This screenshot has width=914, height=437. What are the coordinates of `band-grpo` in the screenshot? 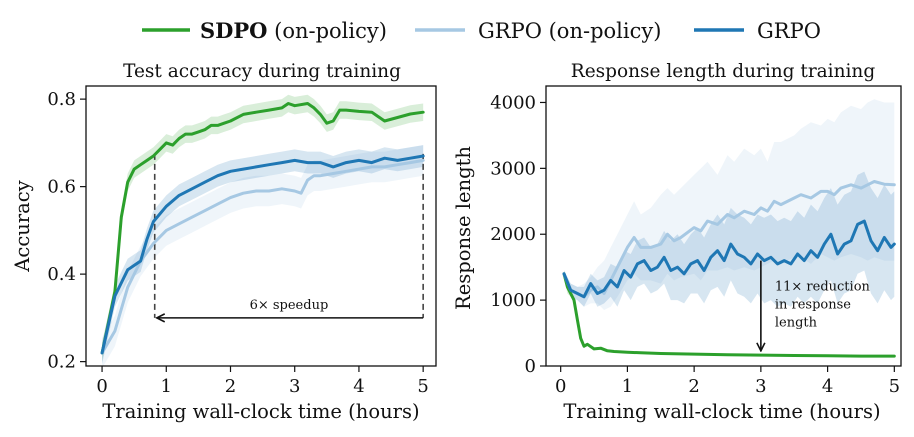 It's located at (729, 239).